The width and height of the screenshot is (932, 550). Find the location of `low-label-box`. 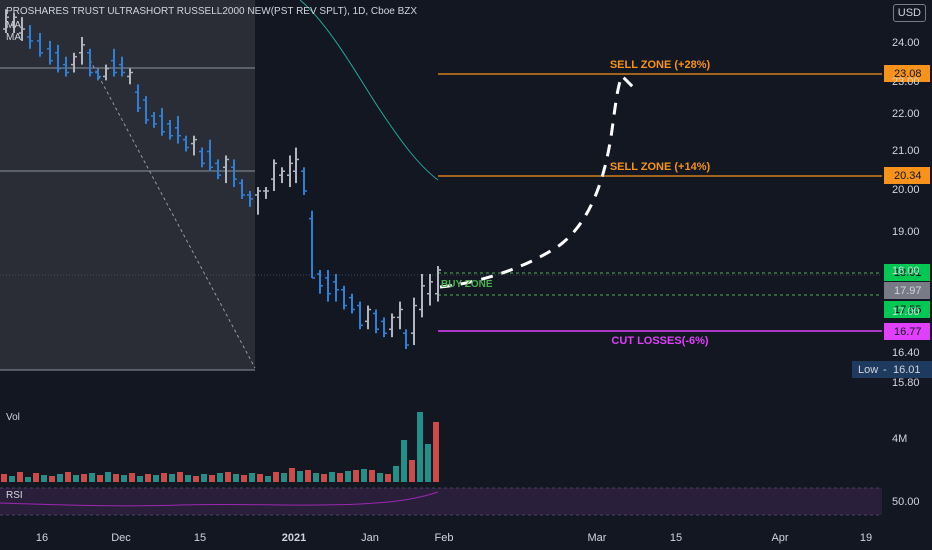

low-label-box is located at coordinates (892, 369).